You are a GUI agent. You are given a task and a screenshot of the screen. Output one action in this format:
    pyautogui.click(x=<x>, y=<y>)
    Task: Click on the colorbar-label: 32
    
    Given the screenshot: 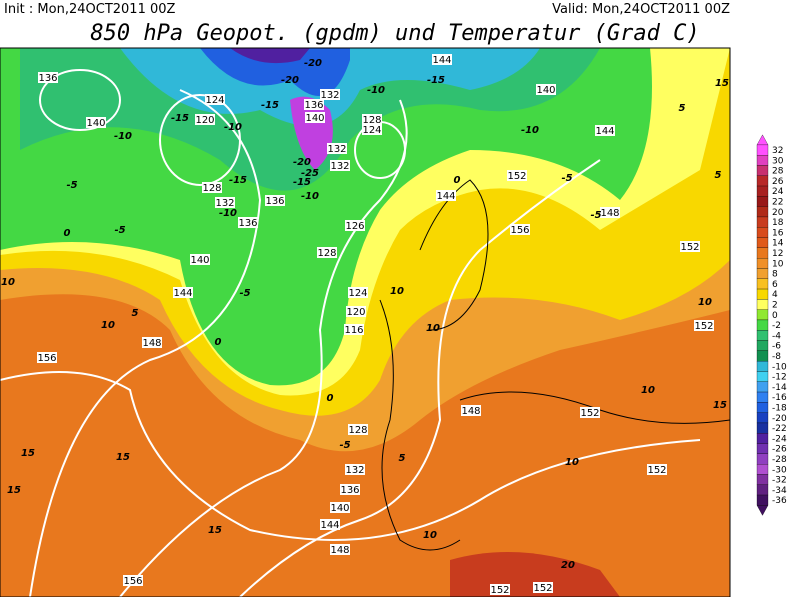 What is the action you would take?
    pyautogui.click(x=777, y=151)
    